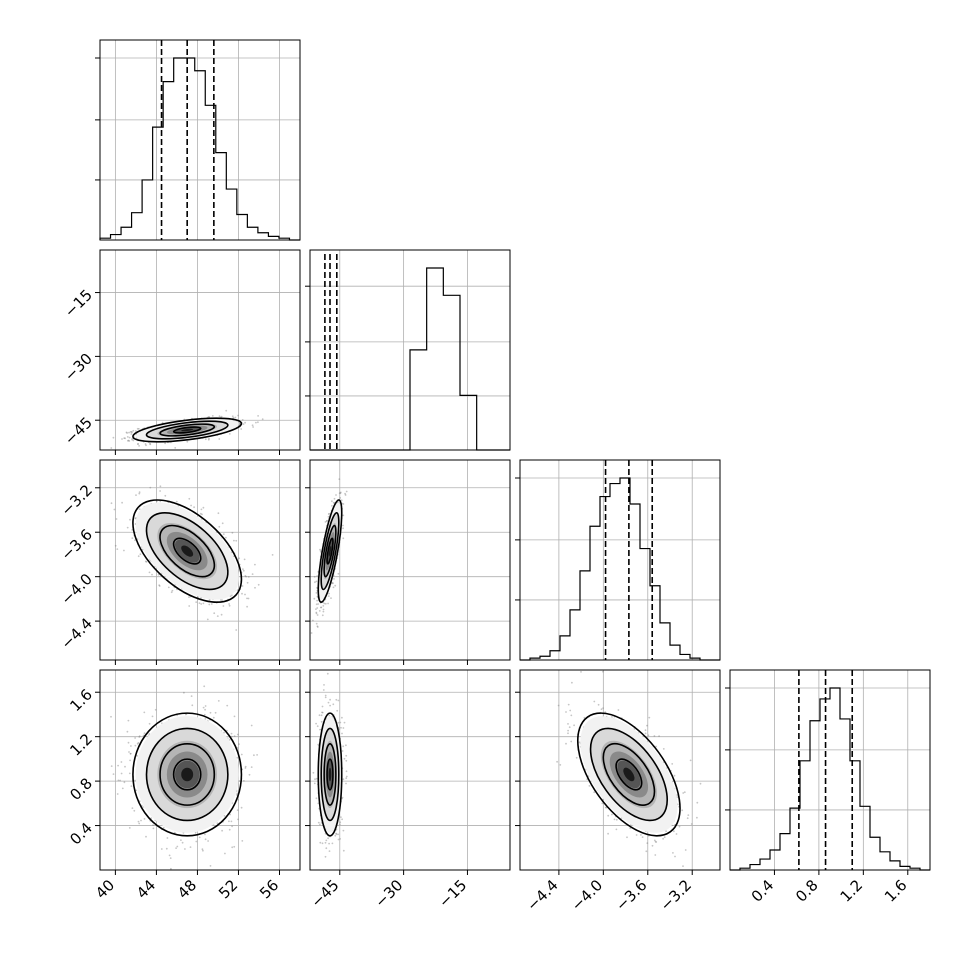  What do you see at coordinates (807, 891) in the screenshot?
I see `x-tick-label-p3: 0.8` at bounding box center [807, 891].